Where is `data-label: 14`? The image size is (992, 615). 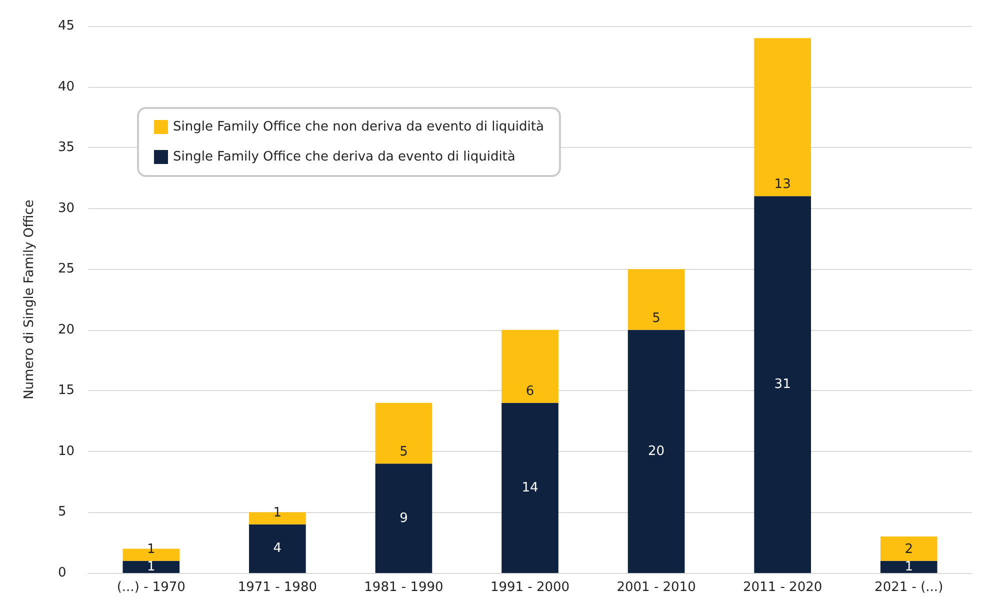 data-label: 14 is located at coordinates (530, 488).